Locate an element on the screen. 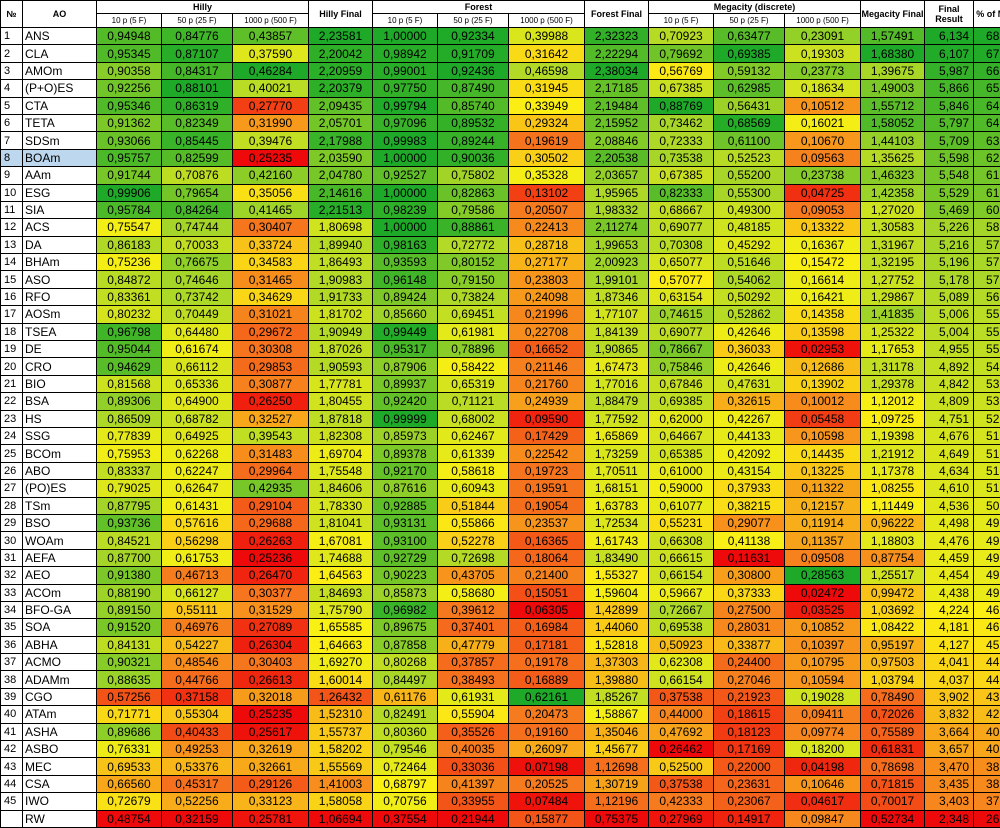 The image size is (1000, 828). megacity-50p-cell: 0,47631 is located at coordinates (749, 383).